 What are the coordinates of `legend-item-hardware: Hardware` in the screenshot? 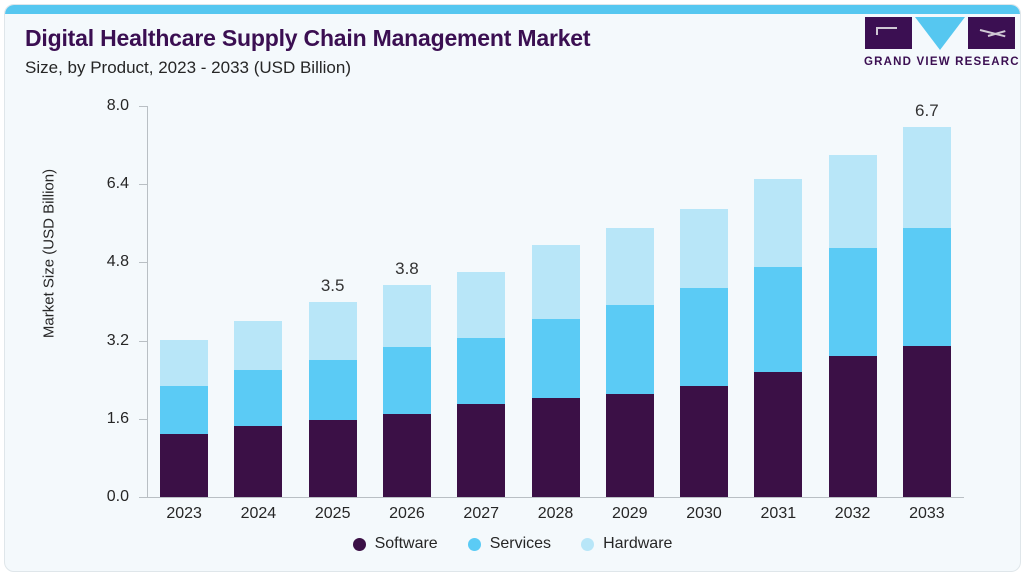 It's located at (626, 544).